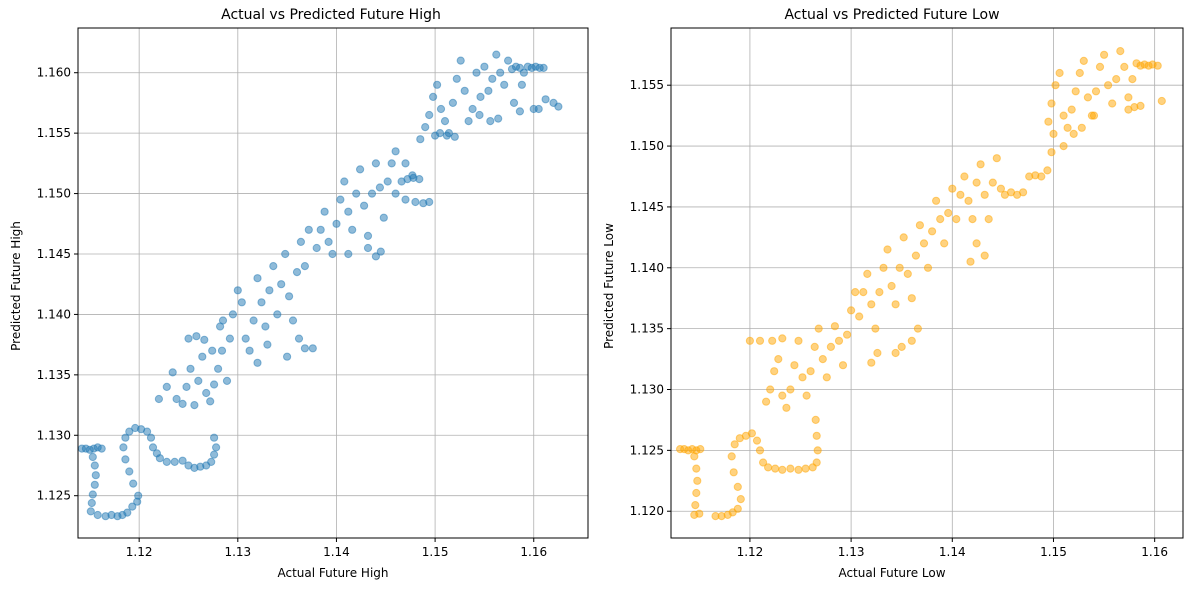  I want to click on y-tick-label: 1.130, so click(647, 390).